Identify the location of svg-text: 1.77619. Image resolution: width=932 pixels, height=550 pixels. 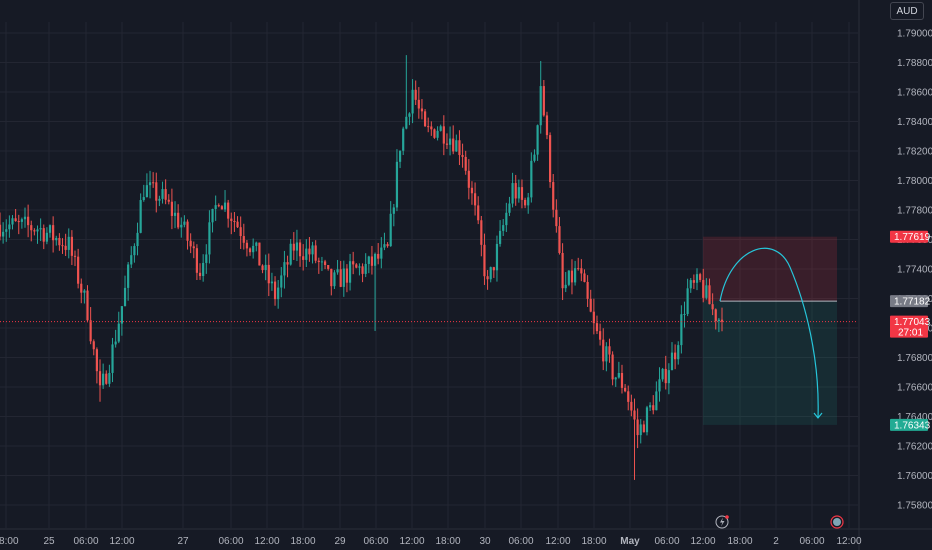
(912, 237).